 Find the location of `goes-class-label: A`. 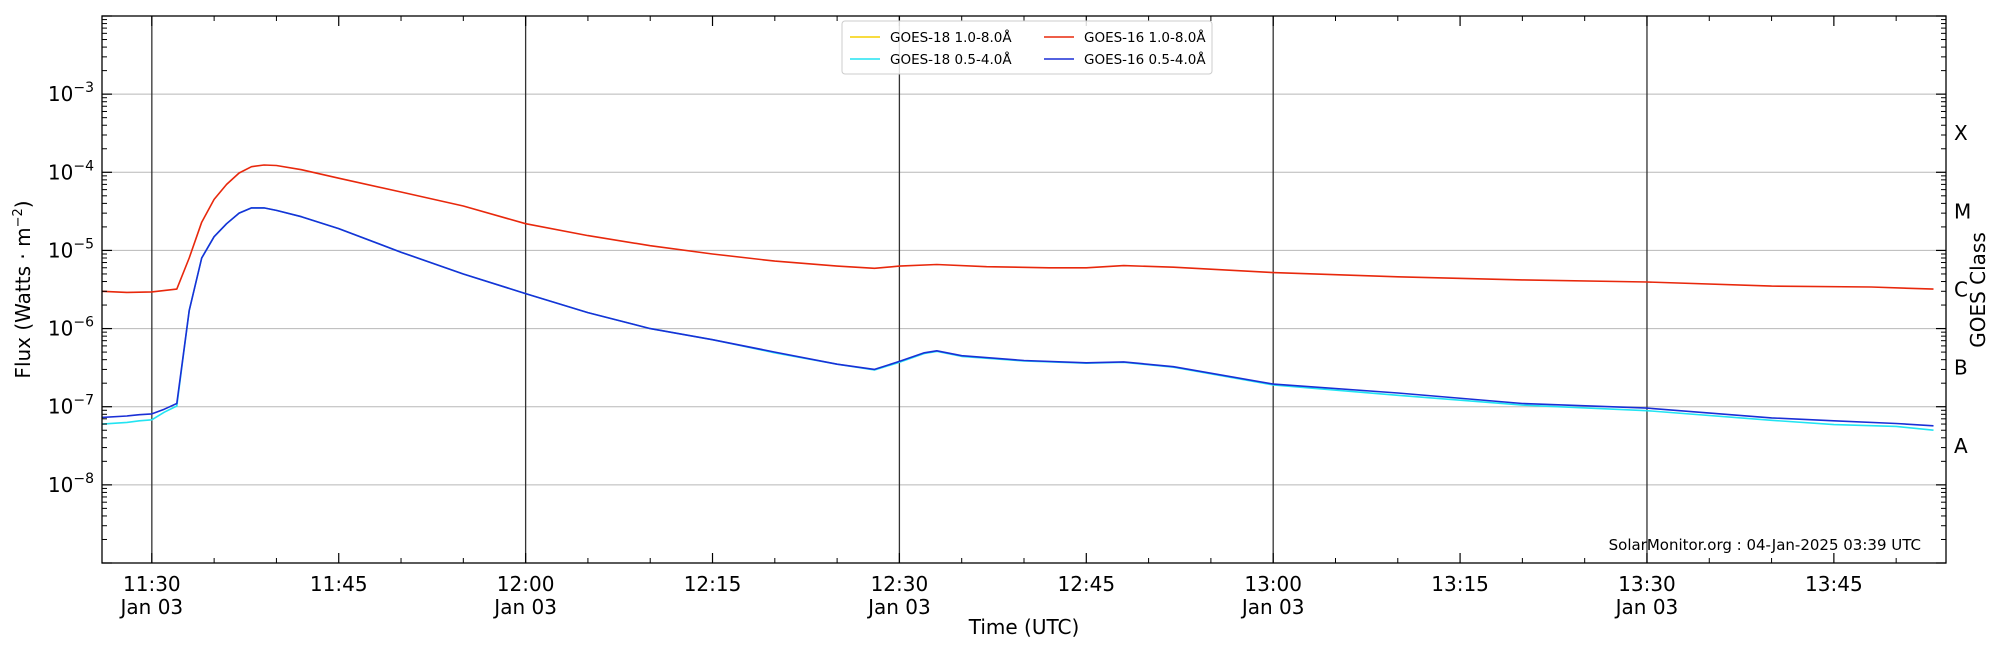

goes-class-label: A is located at coordinates (1961, 446).